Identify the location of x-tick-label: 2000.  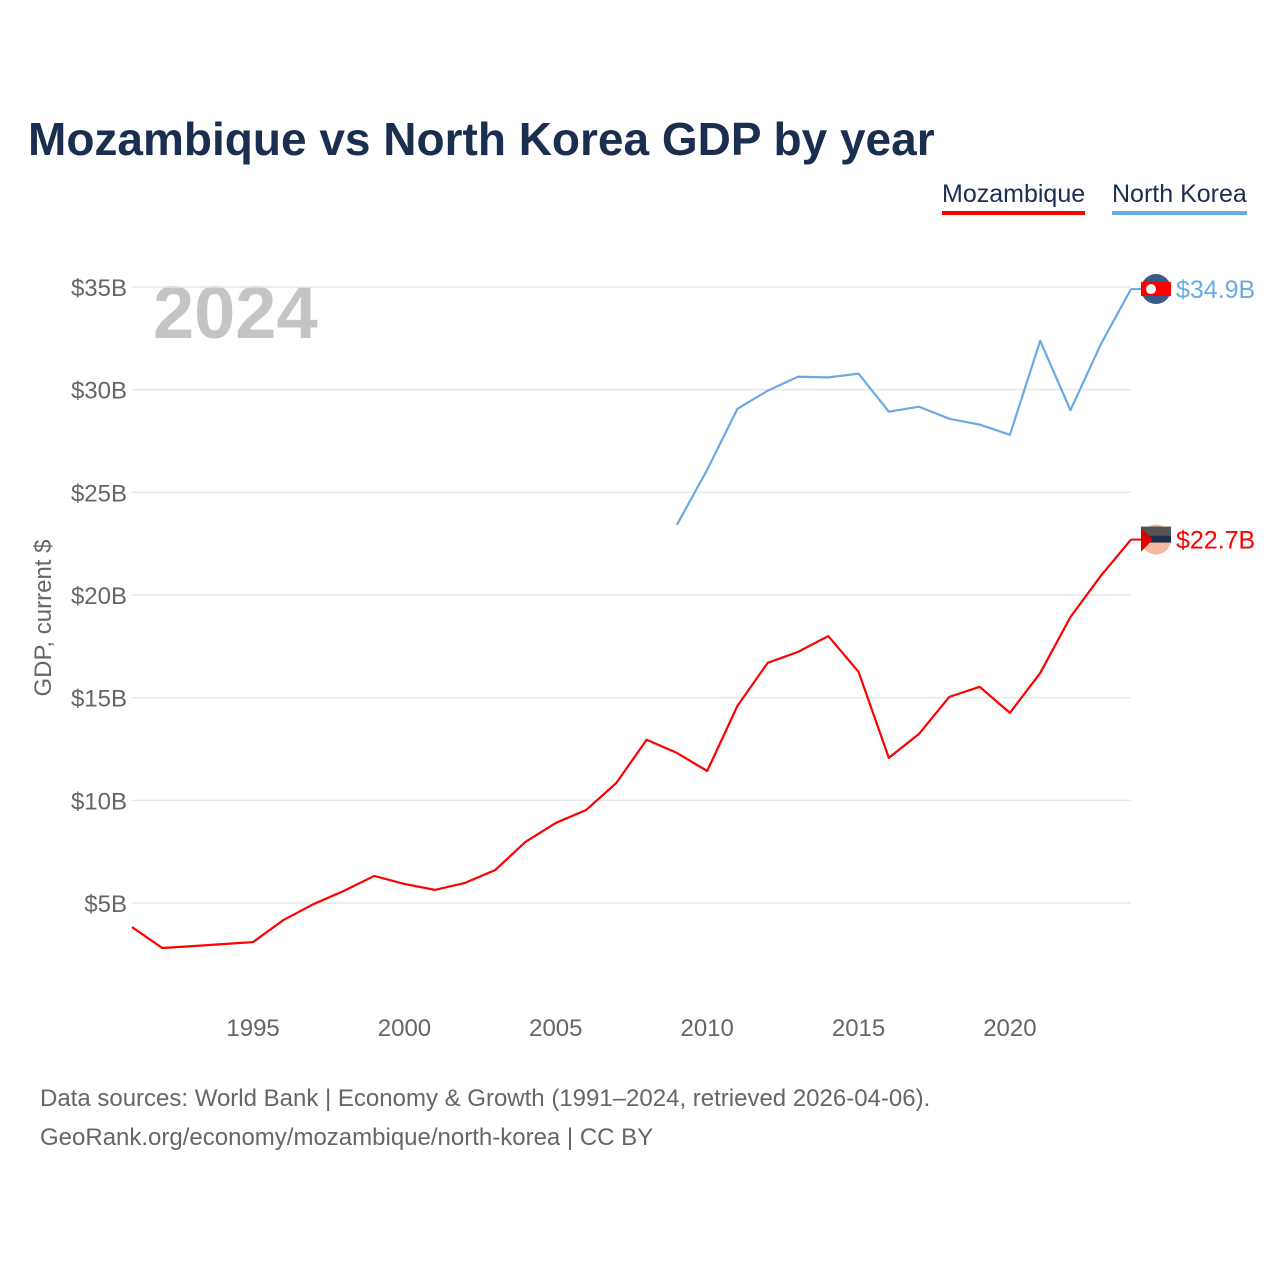
(404, 1028).